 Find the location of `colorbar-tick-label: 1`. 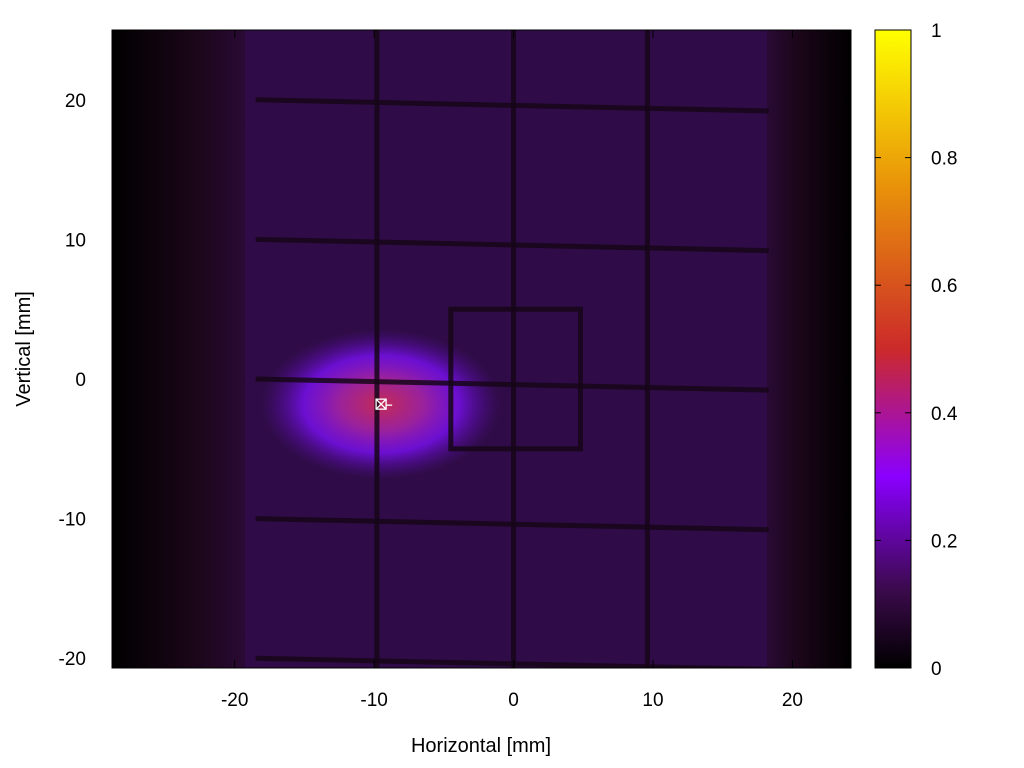

colorbar-tick-label: 1 is located at coordinates (936, 31).